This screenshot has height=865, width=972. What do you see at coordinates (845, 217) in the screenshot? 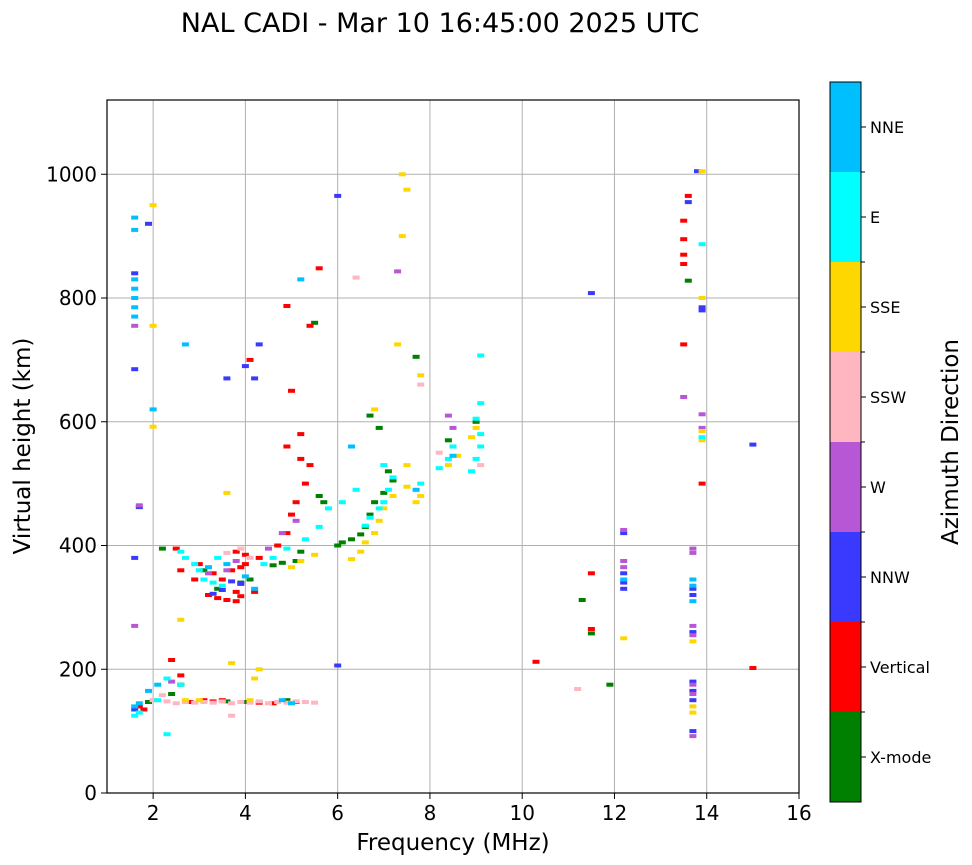
I see `colorbar-swatch-e` at bounding box center [845, 217].